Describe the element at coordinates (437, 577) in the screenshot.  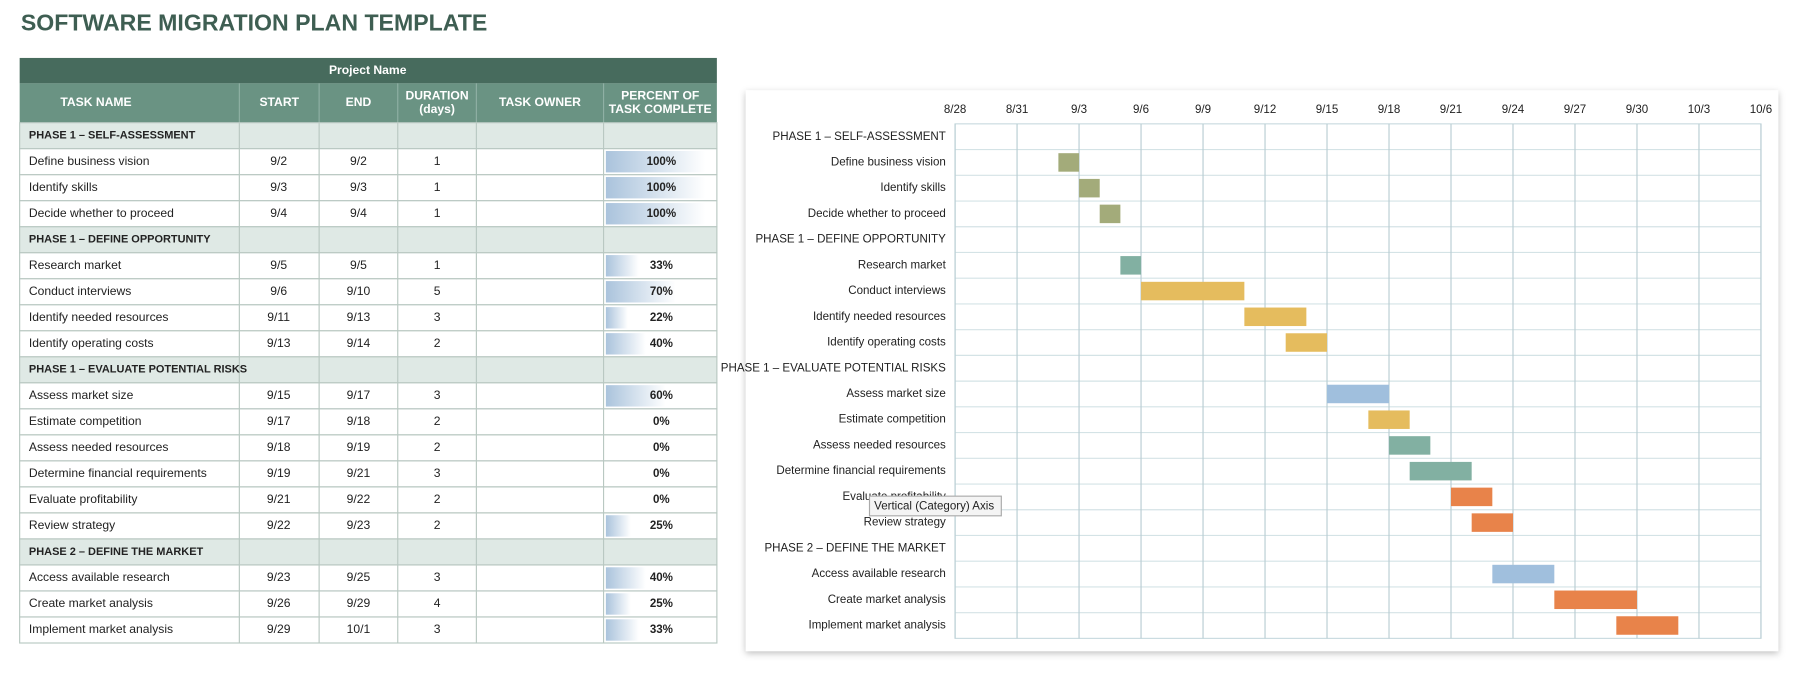
I see `duration: 3` at that location.